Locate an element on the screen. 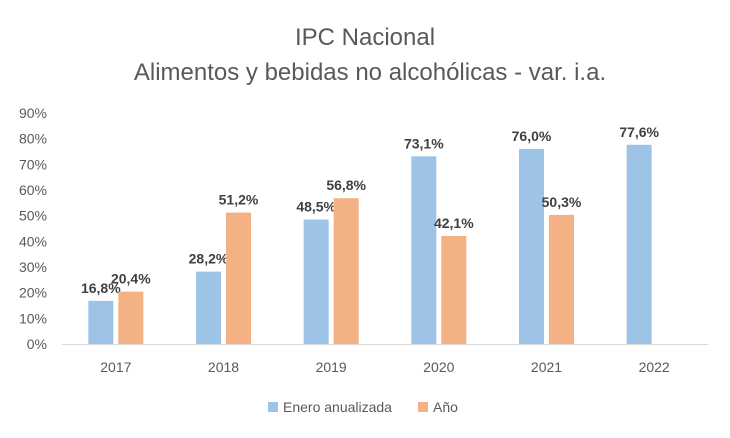  legend-label: Año is located at coordinates (445, 407).